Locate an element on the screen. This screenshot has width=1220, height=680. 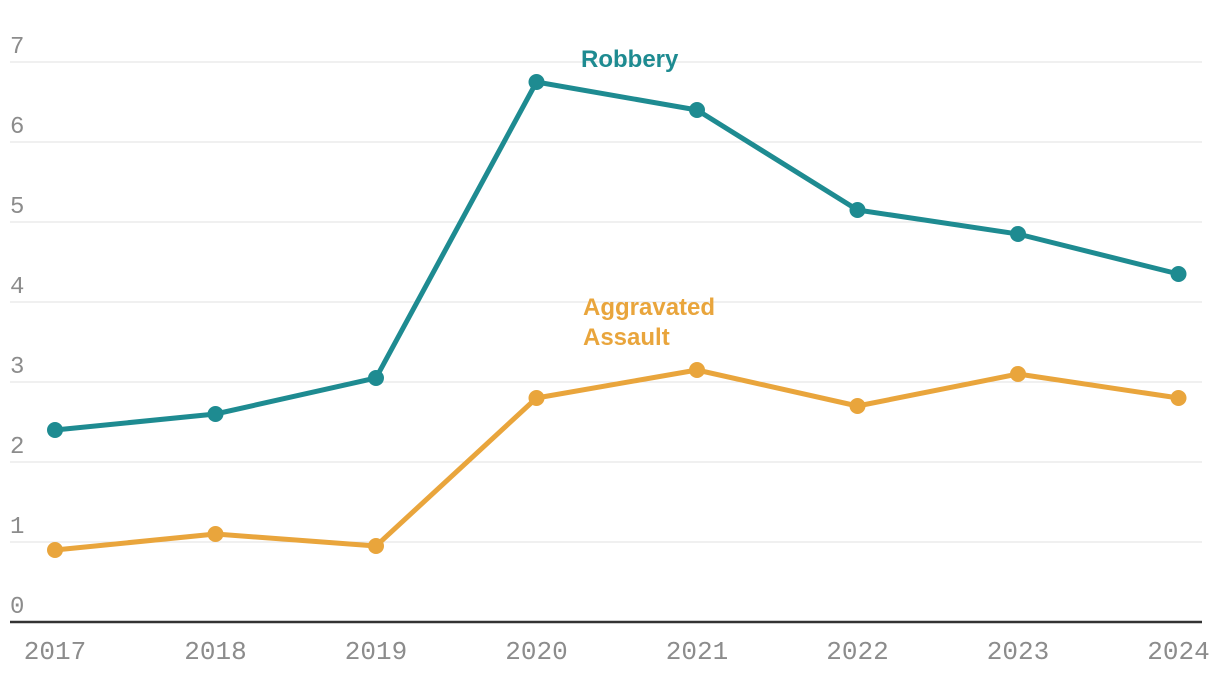
data-point-robbery-2017 is located at coordinates (55, 430).